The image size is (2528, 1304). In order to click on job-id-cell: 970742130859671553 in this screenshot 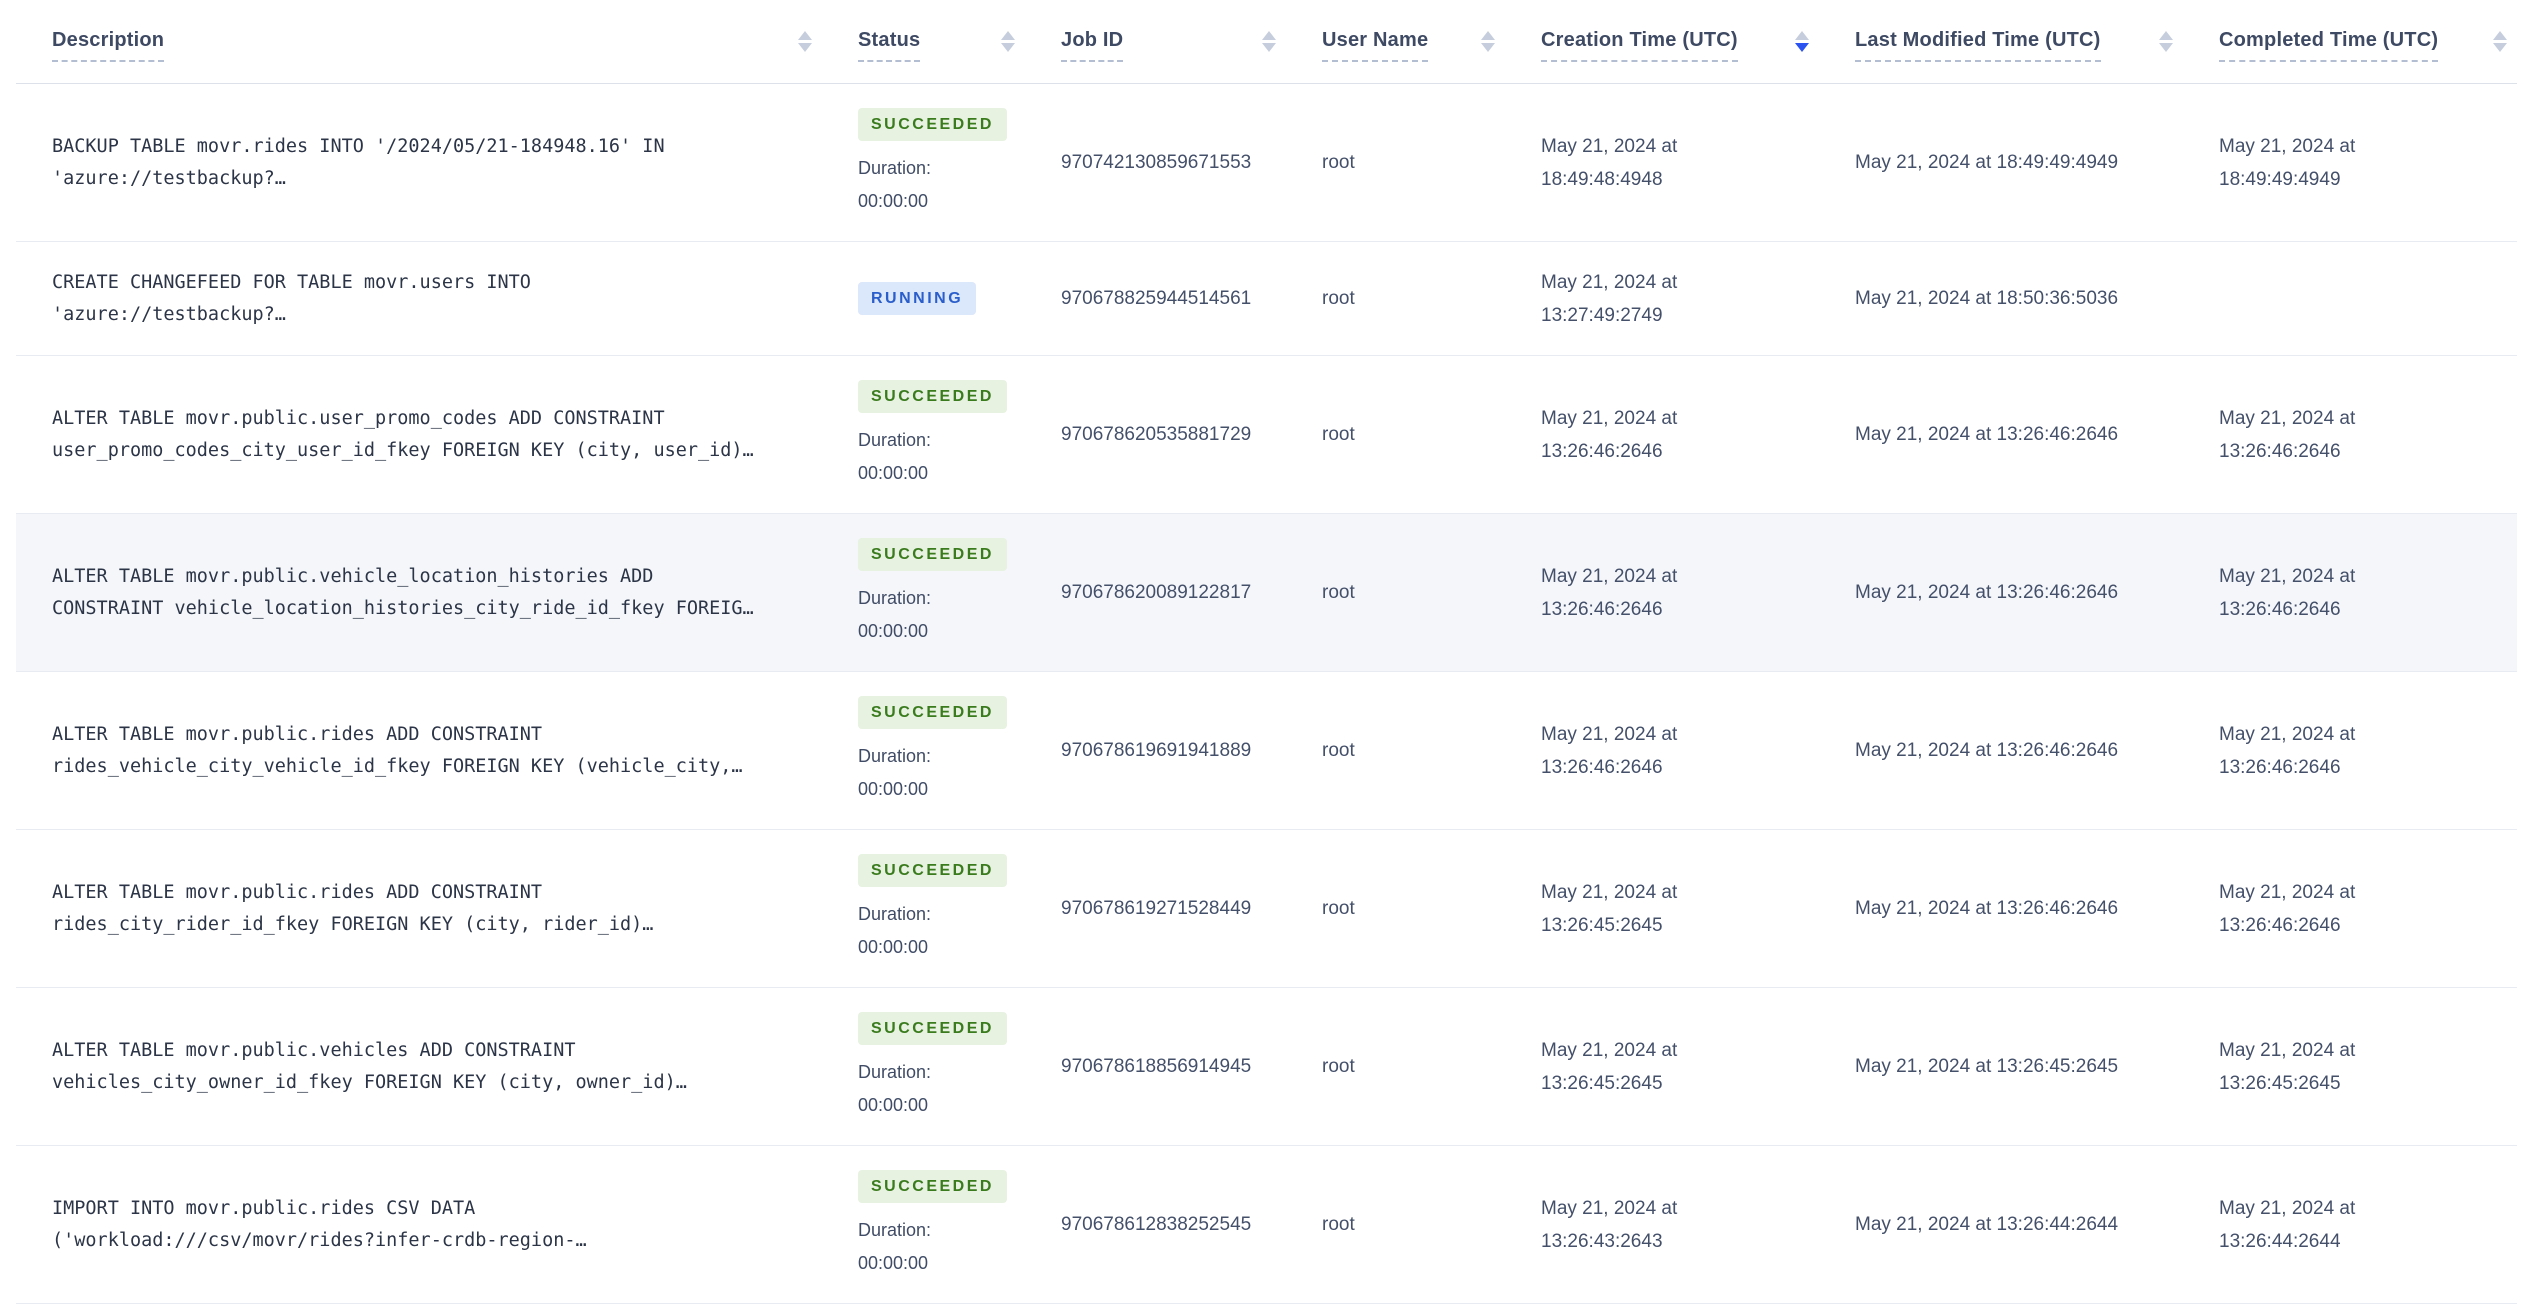, I will do `click(1156, 162)`.